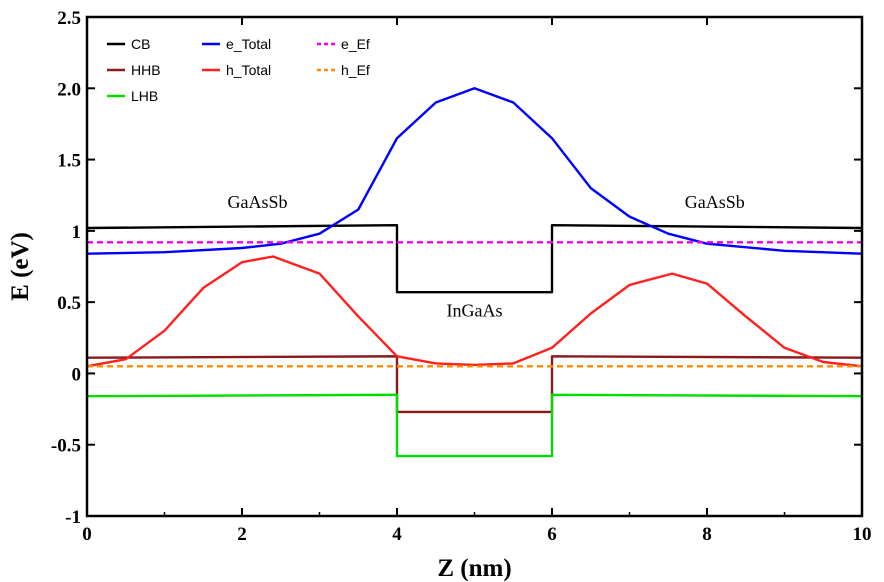  What do you see at coordinates (146, 70) in the screenshot?
I see `legend-label: HHB` at bounding box center [146, 70].